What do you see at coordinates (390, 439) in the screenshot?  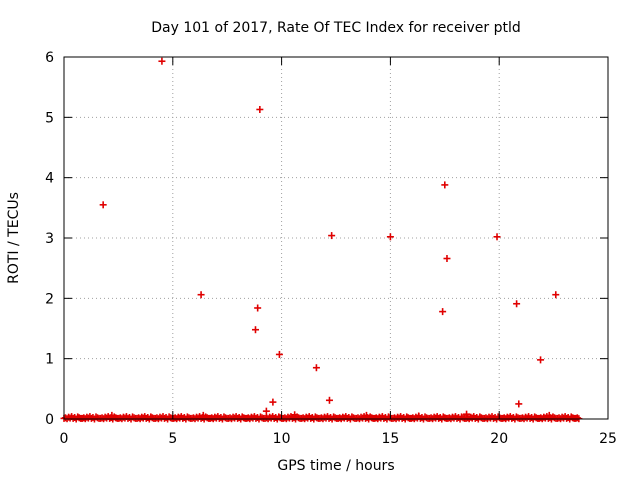 I see `x-tick-label: 15` at bounding box center [390, 439].